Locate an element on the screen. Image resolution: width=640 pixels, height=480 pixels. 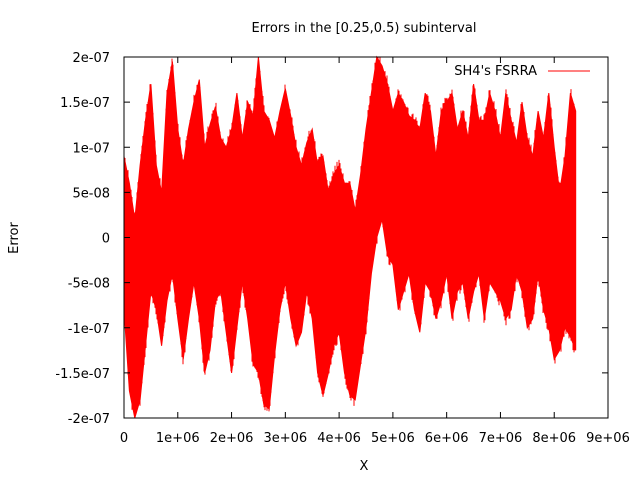
x-tick-label: 6e+06 is located at coordinates (447, 438).